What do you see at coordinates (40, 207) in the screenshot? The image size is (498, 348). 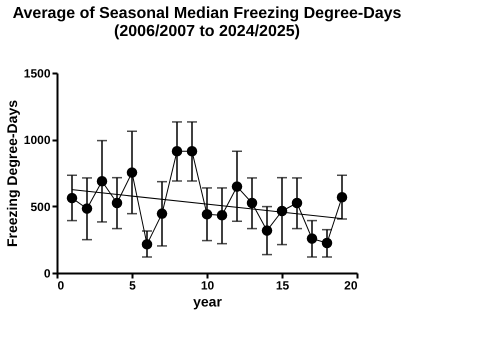 I see `y-tick-label: 500` at bounding box center [40, 207].